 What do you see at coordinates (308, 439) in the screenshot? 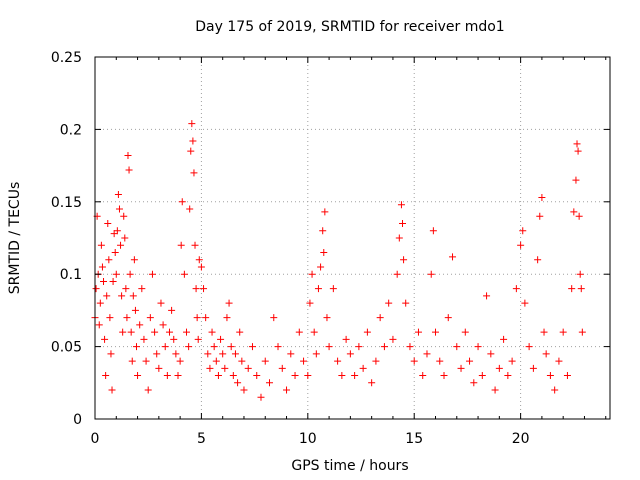
I see `x-tick-label: 10` at bounding box center [308, 439].